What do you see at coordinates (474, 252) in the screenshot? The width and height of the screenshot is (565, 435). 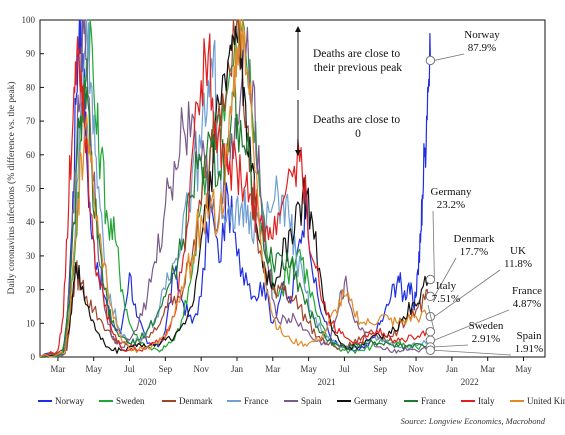 I see `callout-value: 17.7%` at bounding box center [474, 252].